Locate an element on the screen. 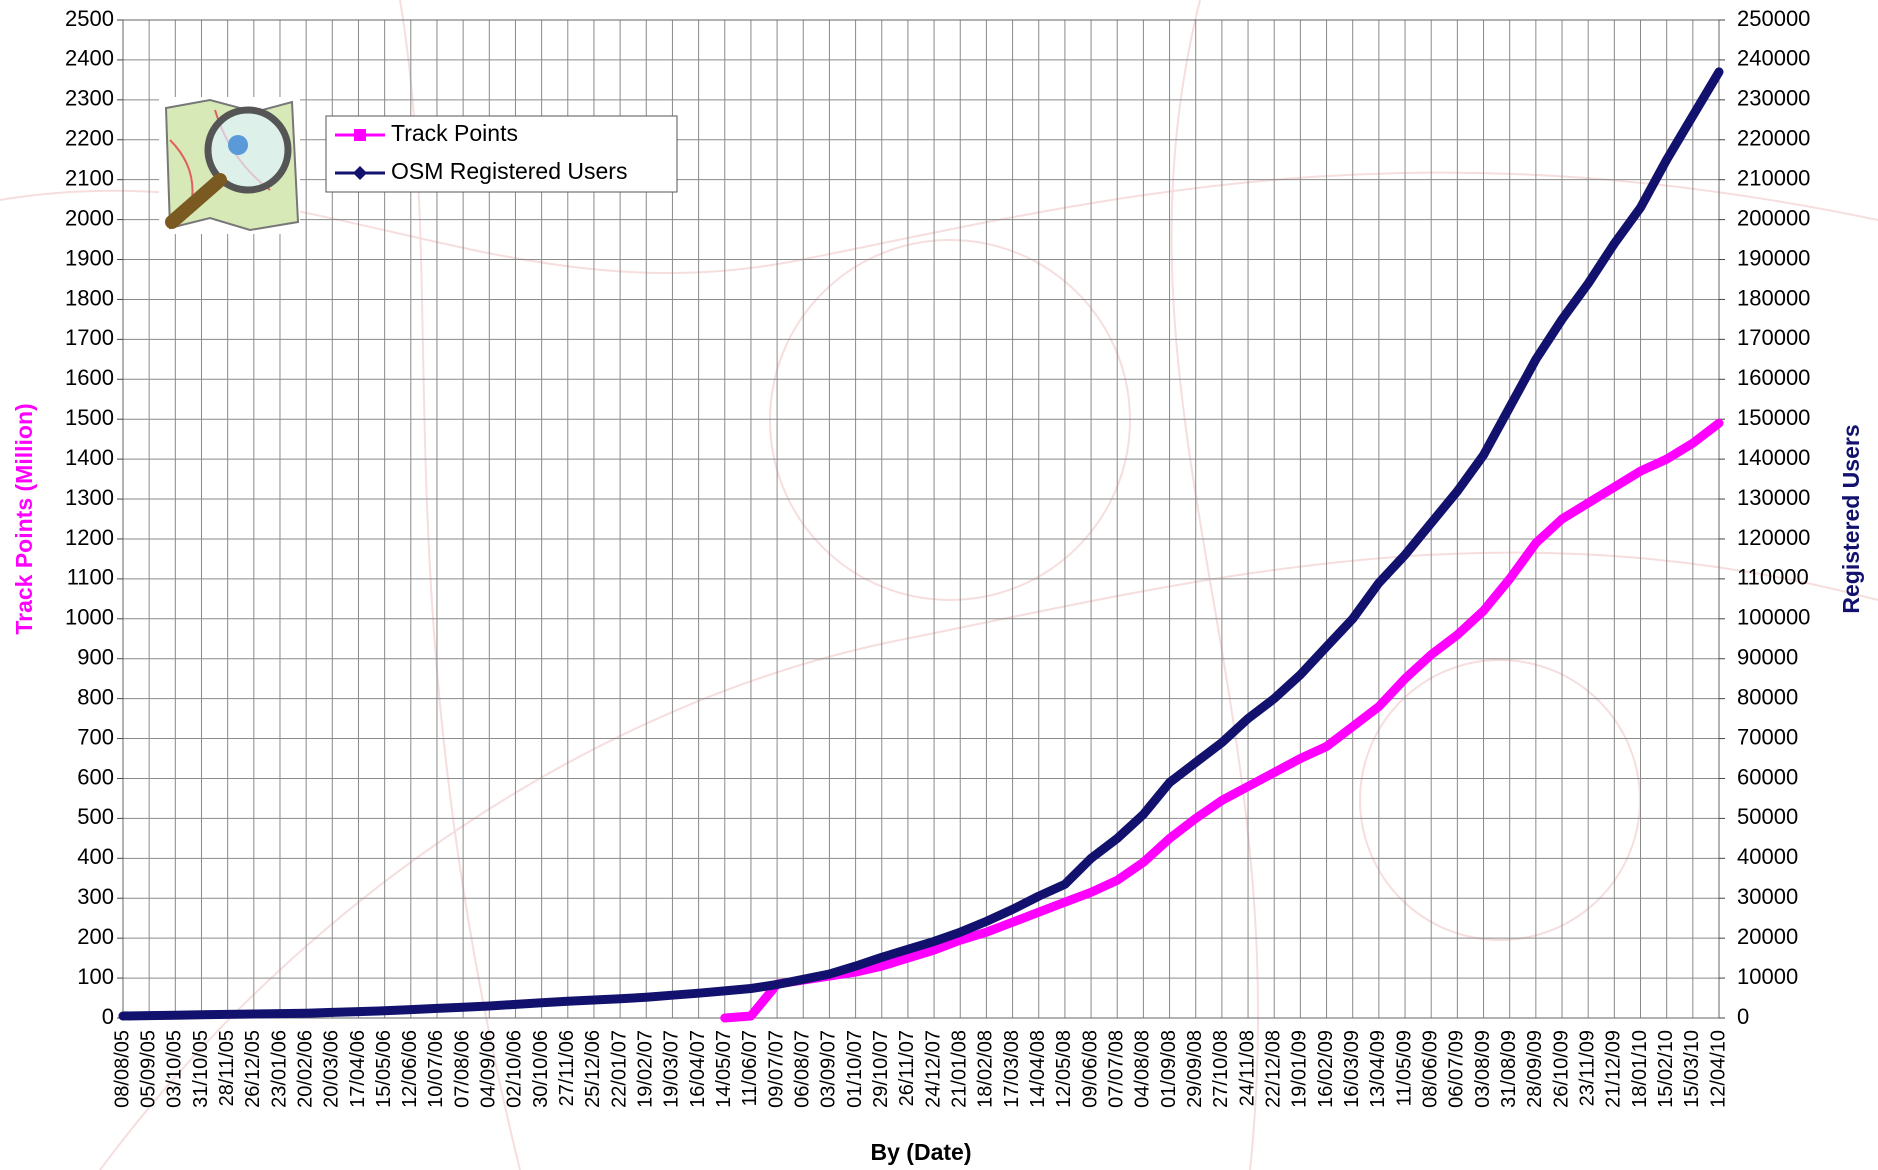 The image size is (1878, 1170). y2-tick-label: 80000 is located at coordinates (1767, 696).